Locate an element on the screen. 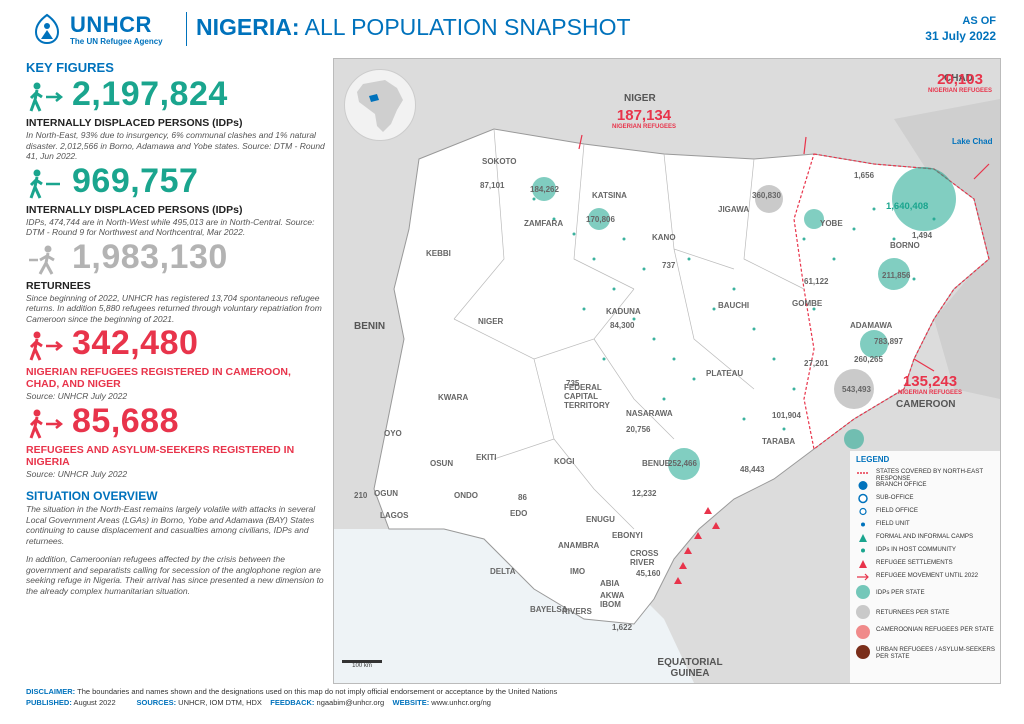 The image size is (1024, 724). state-label: EBONYI is located at coordinates (627, 535).